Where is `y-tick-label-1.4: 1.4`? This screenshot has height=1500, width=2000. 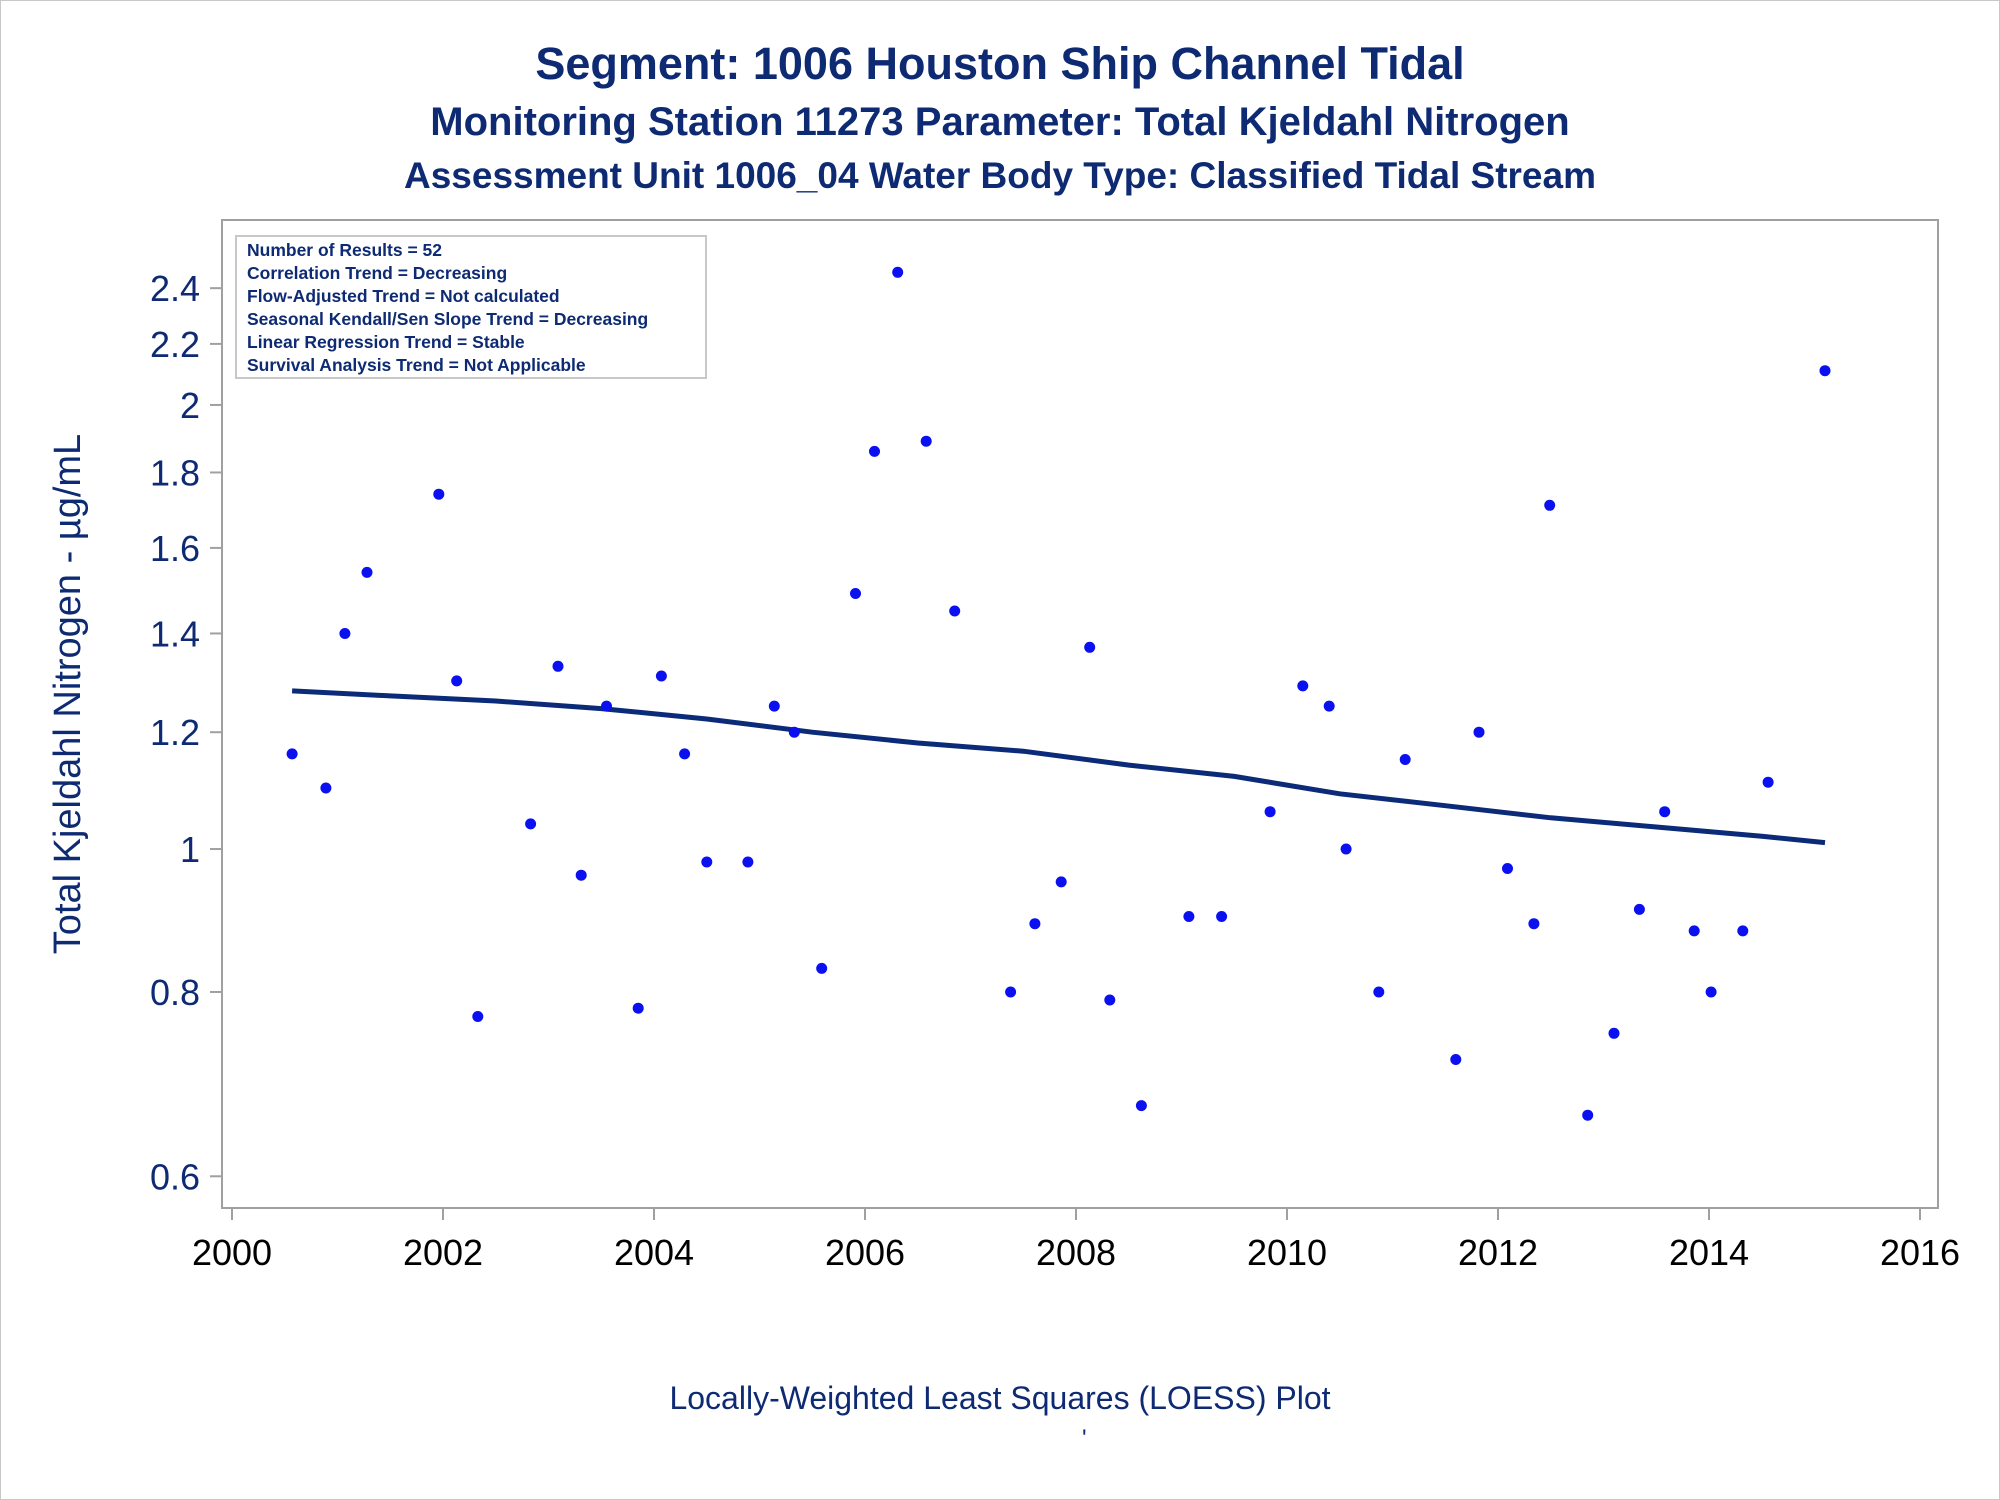
y-tick-label-1.4: 1.4 is located at coordinates (175, 633).